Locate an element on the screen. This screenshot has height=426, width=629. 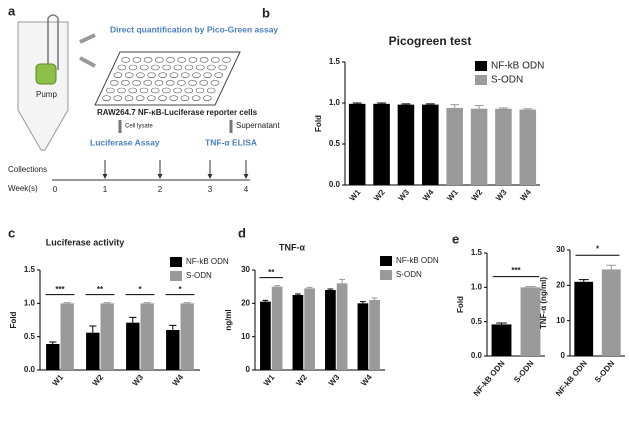
wells is located at coordinates (166, 79).